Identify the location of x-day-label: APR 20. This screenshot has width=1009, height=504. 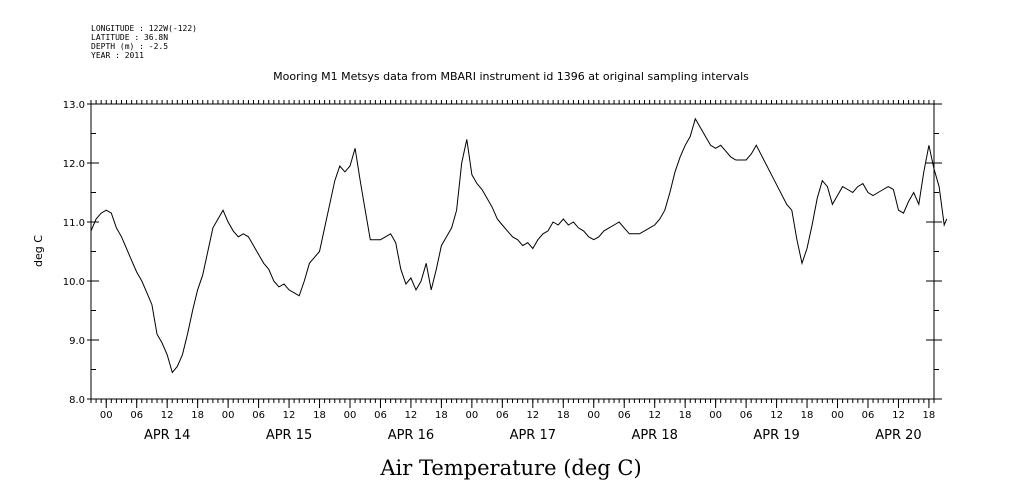
(898, 435).